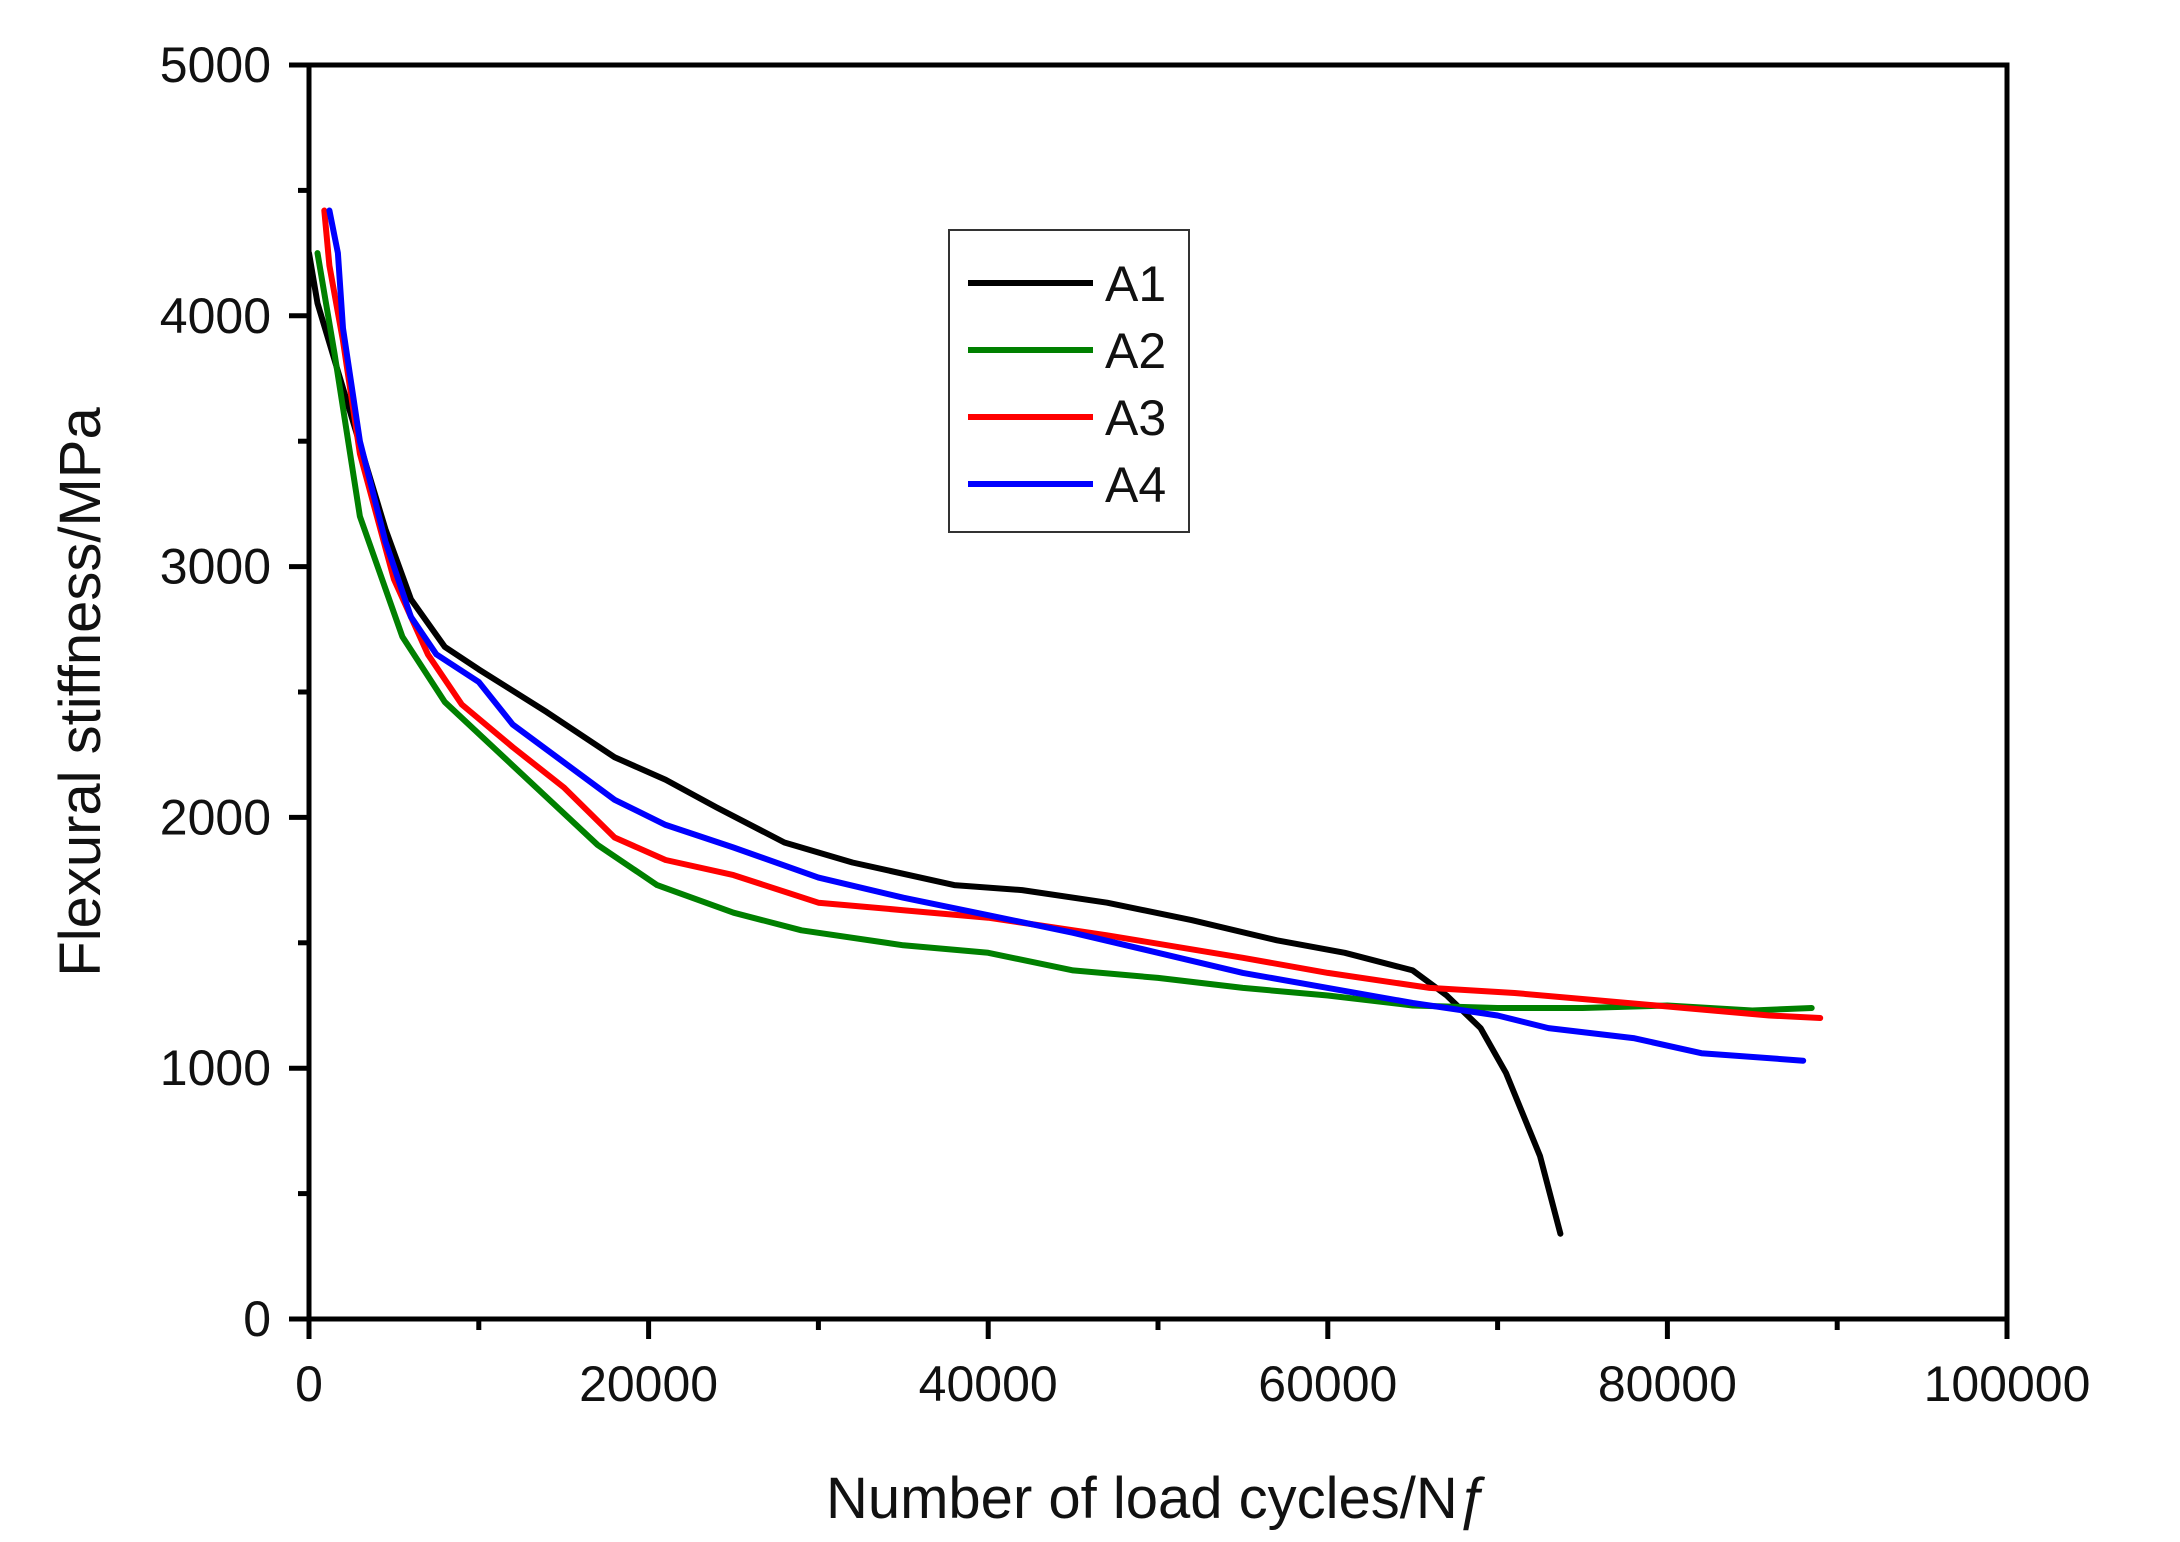 The width and height of the screenshot is (2180, 1542). What do you see at coordinates (1135, 485) in the screenshot?
I see `legend-label-a4: A4` at bounding box center [1135, 485].